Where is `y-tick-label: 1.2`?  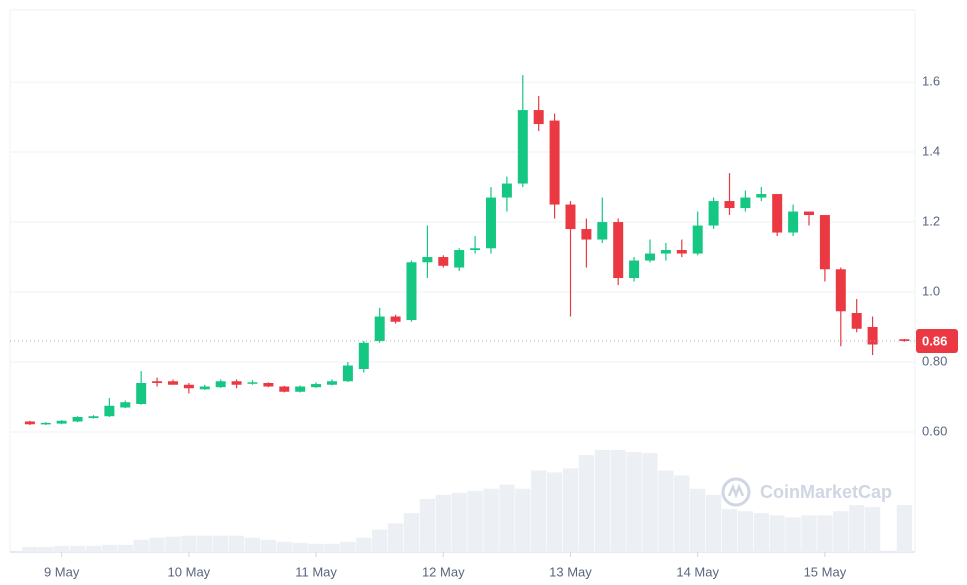 y-tick-label: 1.2 is located at coordinates (931, 220).